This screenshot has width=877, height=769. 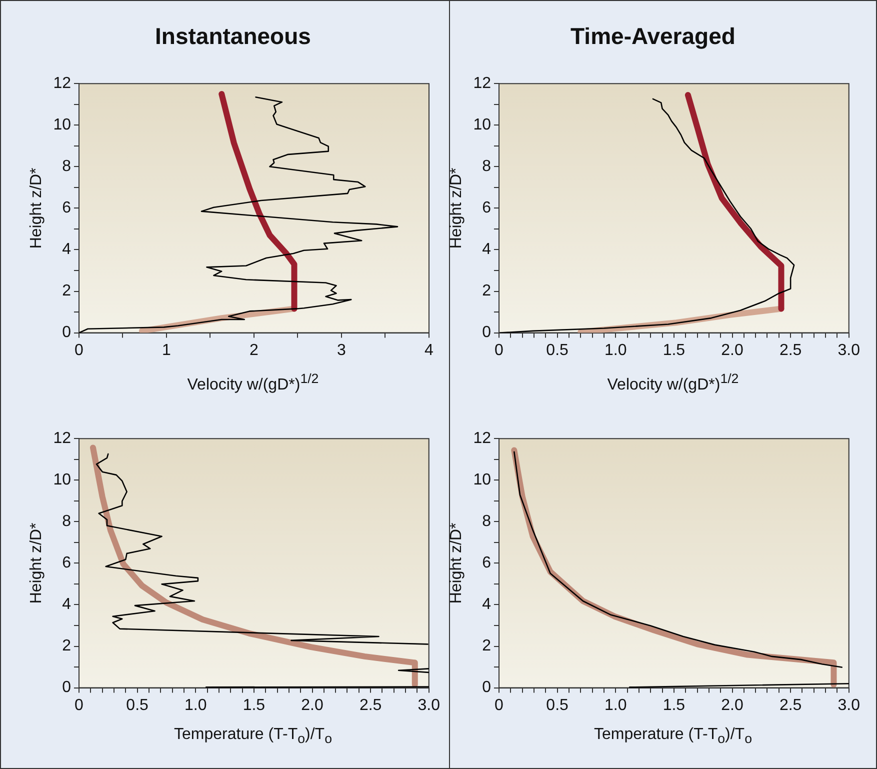 What do you see at coordinates (653, 36) in the screenshot?
I see `chart-title: Time-Averaged` at bounding box center [653, 36].